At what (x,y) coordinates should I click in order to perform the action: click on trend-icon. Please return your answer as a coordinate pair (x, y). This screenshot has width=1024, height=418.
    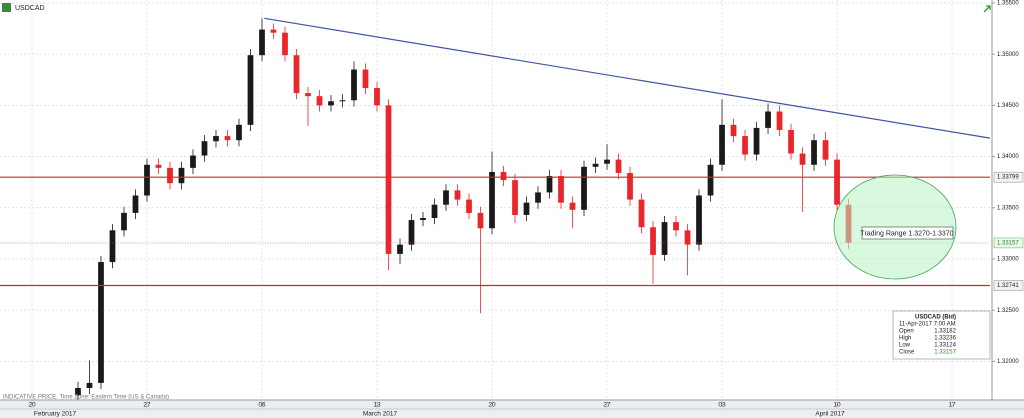
    Looking at the image, I should click on (987, 9).